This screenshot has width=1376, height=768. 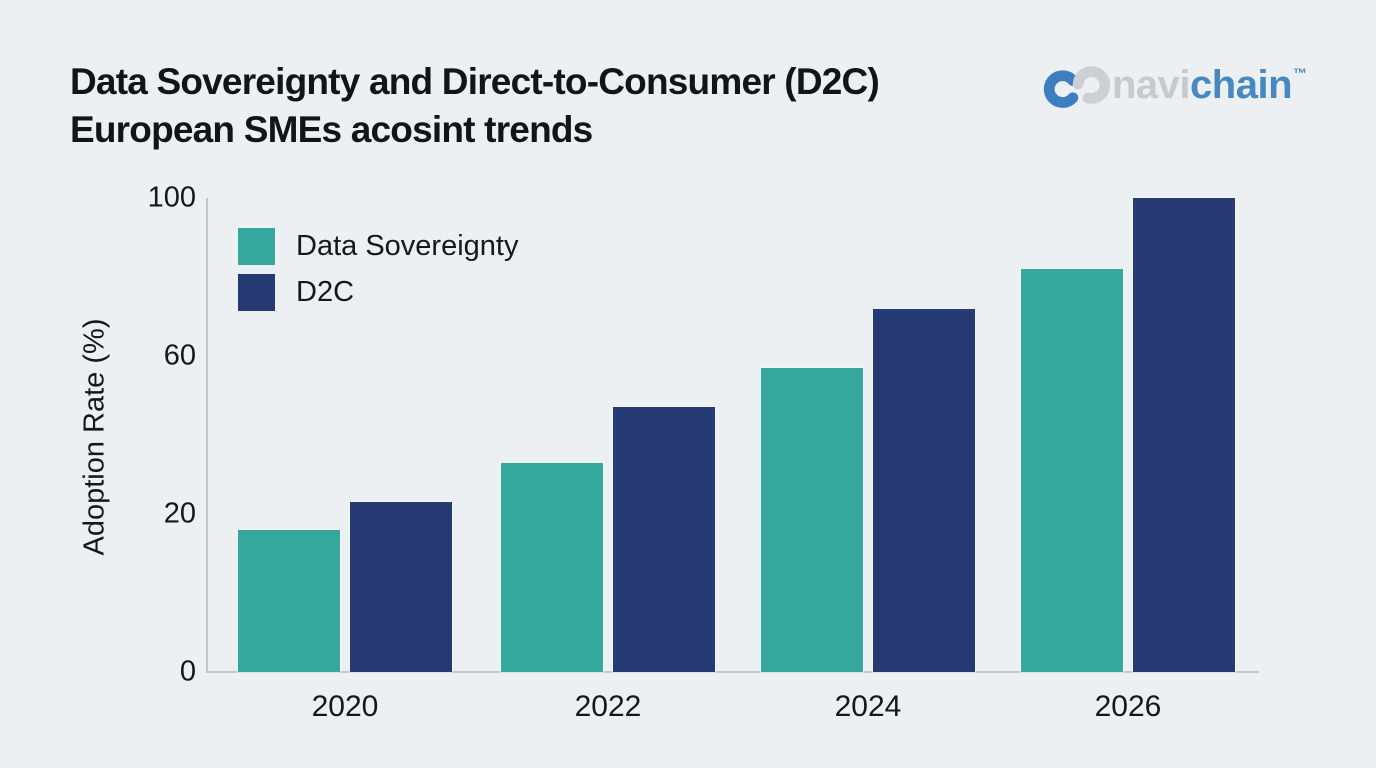 I want to click on bar-data-sovereignty-2022, so click(x=552, y=567).